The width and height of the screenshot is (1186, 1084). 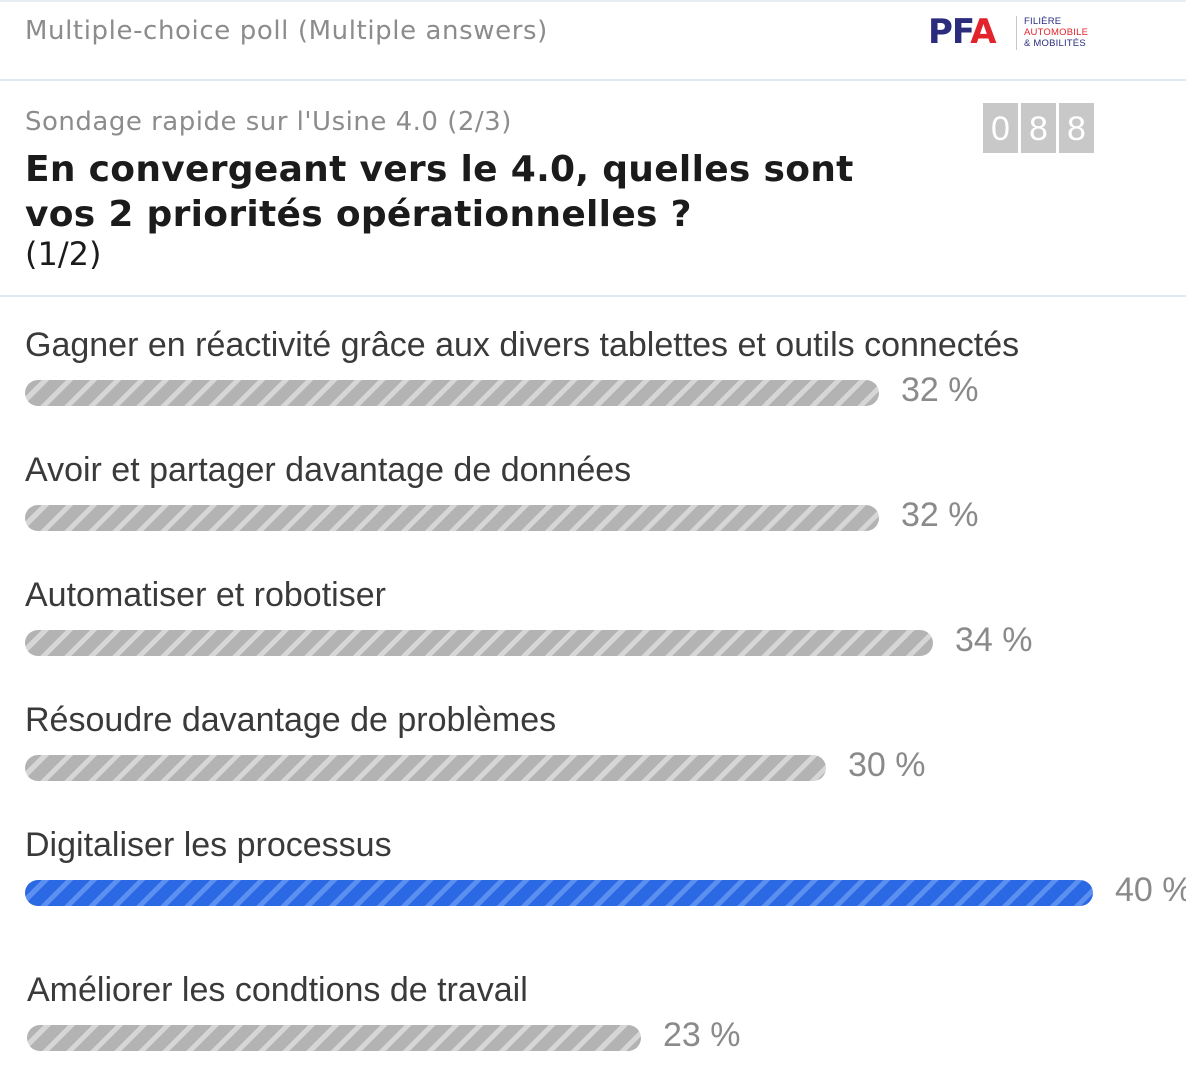 What do you see at coordinates (1016, 33) in the screenshot?
I see `logo-divider` at bounding box center [1016, 33].